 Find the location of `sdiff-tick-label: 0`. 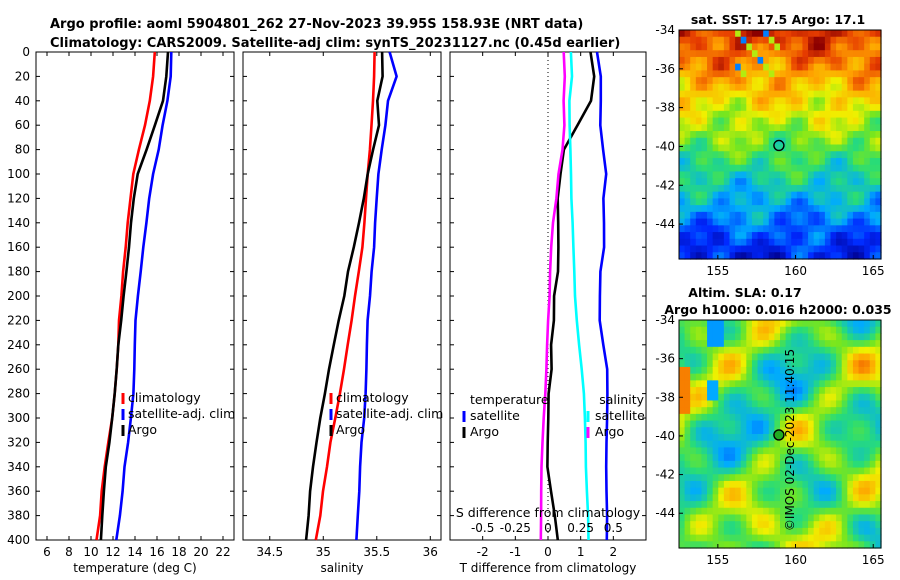

sdiff-tick-label: 0 is located at coordinates (548, 528).